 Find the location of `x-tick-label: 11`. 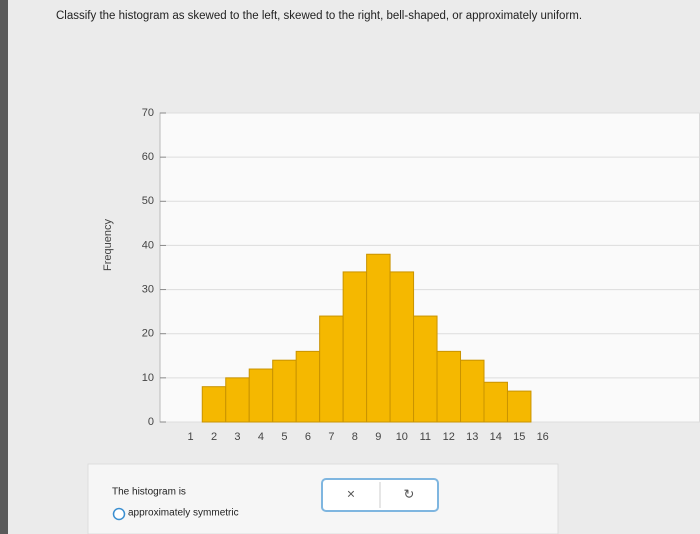

x-tick-label: 11 is located at coordinates (425, 437).